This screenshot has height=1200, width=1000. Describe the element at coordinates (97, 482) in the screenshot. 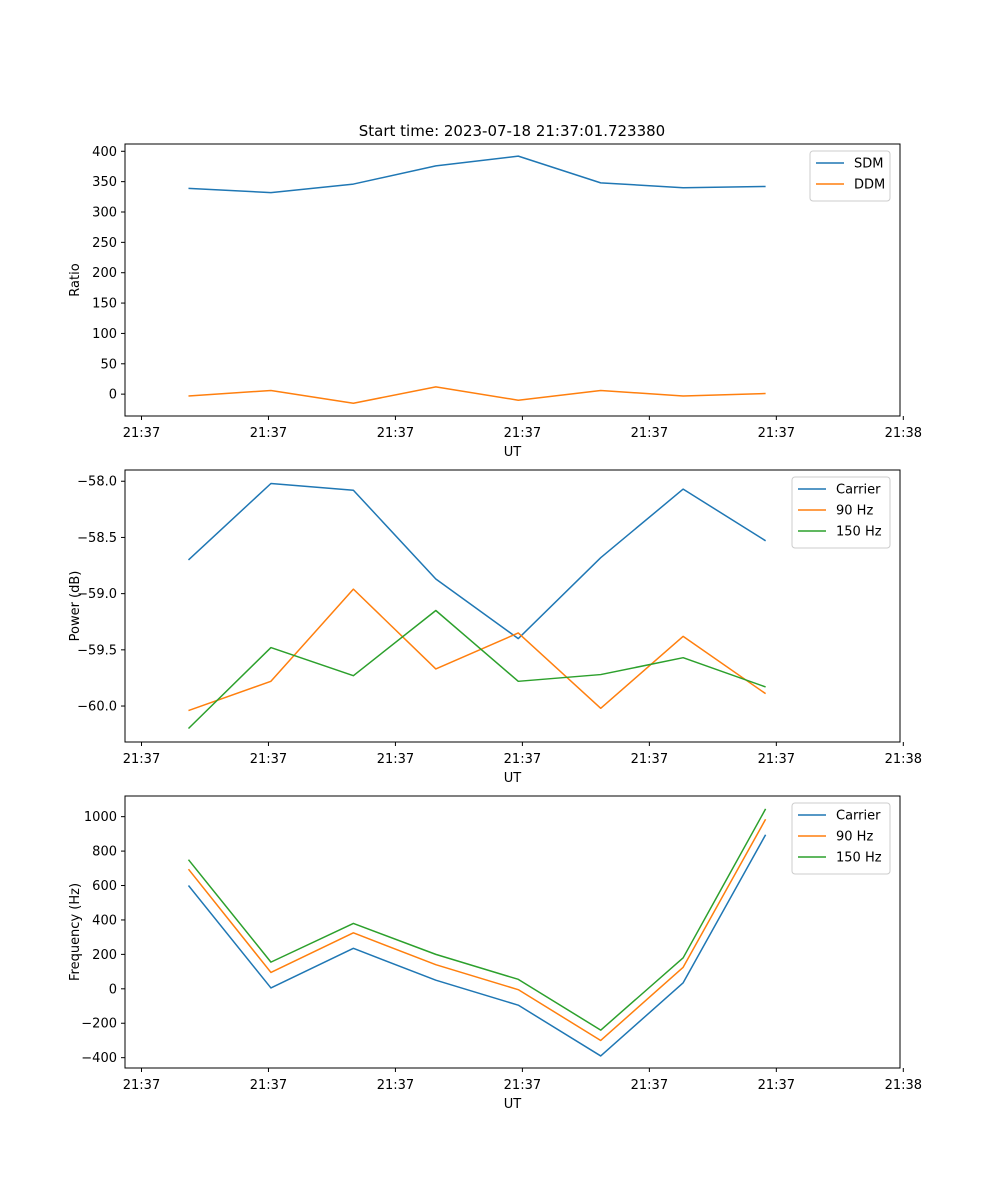

I see `y-tick-label: −58.0` at that location.